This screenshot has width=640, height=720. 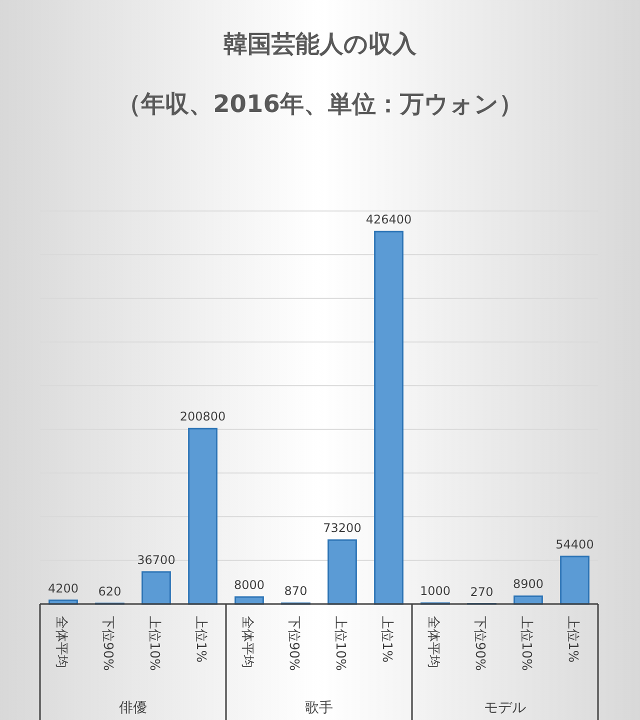 I want to click on text: モデル, so click(x=505, y=708).